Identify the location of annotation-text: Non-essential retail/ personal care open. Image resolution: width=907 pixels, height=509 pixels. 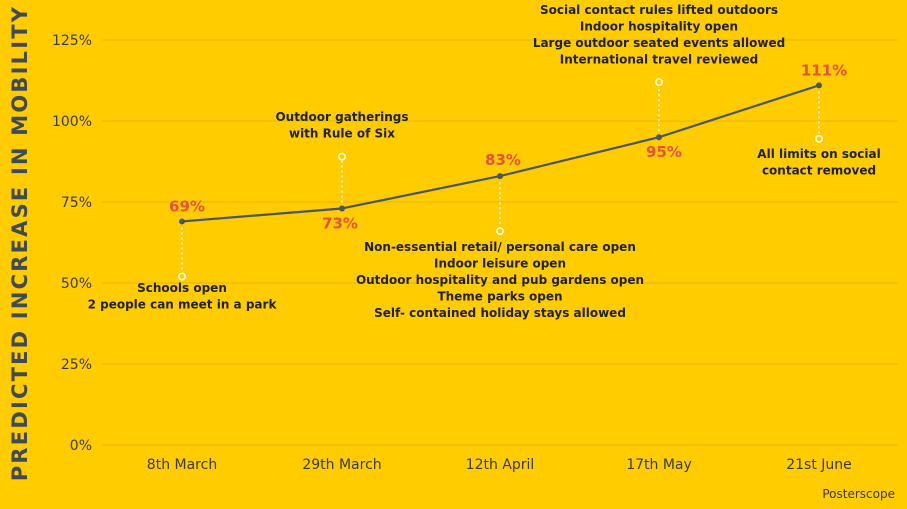
(500, 247).